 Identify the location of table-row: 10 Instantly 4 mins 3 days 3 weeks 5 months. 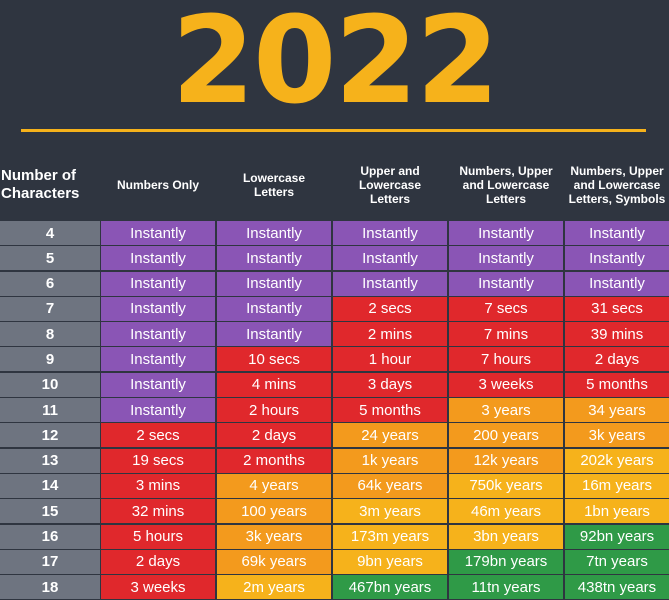
(334, 385).